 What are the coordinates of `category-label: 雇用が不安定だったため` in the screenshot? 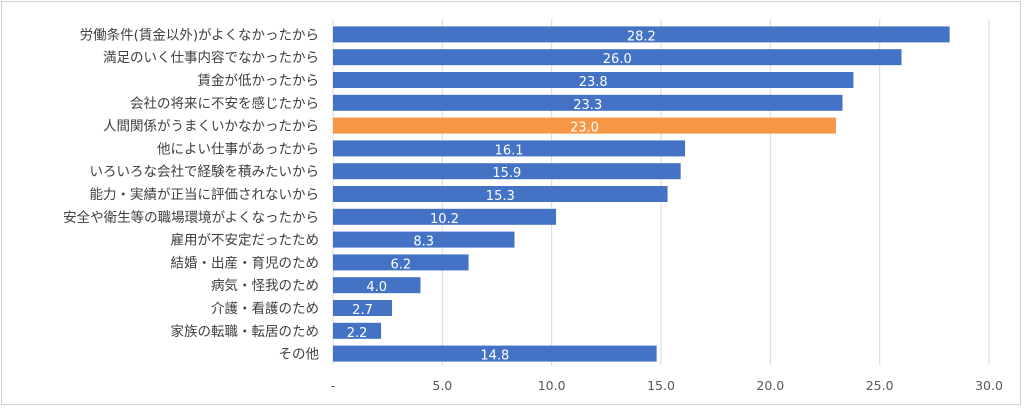 It's located at (245, 240).